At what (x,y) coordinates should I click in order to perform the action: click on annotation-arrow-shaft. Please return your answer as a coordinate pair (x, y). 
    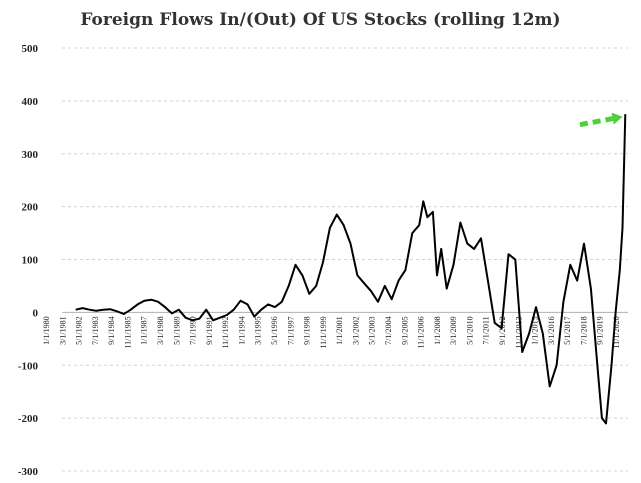
    Looking at the image, I should click on (596, 122).